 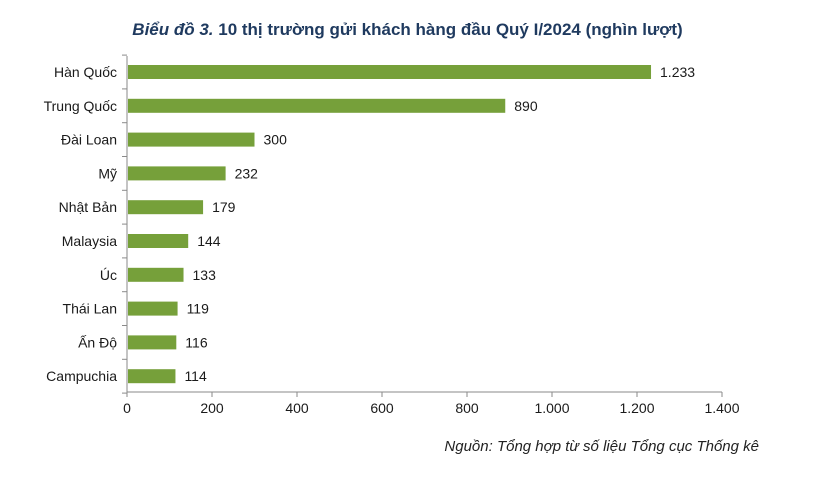 What do you see at coordinates (173, 29) in the screenshot?
I see `chart-title-lead: Biểu đồ 3.` at bounding box center [173, 29].